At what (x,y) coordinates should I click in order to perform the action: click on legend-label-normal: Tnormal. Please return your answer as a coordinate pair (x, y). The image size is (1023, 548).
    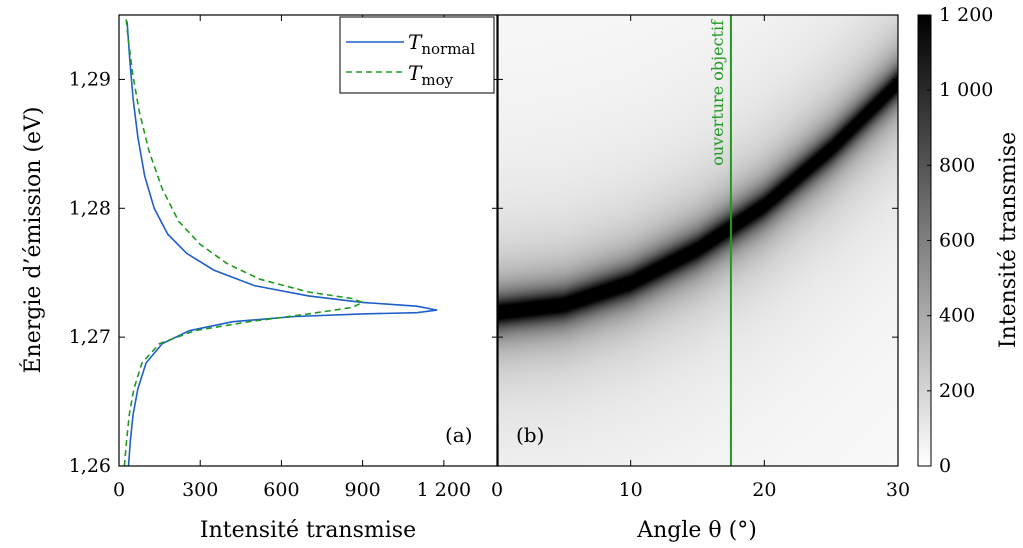
    Looking at the image, I should click on (441, 44).